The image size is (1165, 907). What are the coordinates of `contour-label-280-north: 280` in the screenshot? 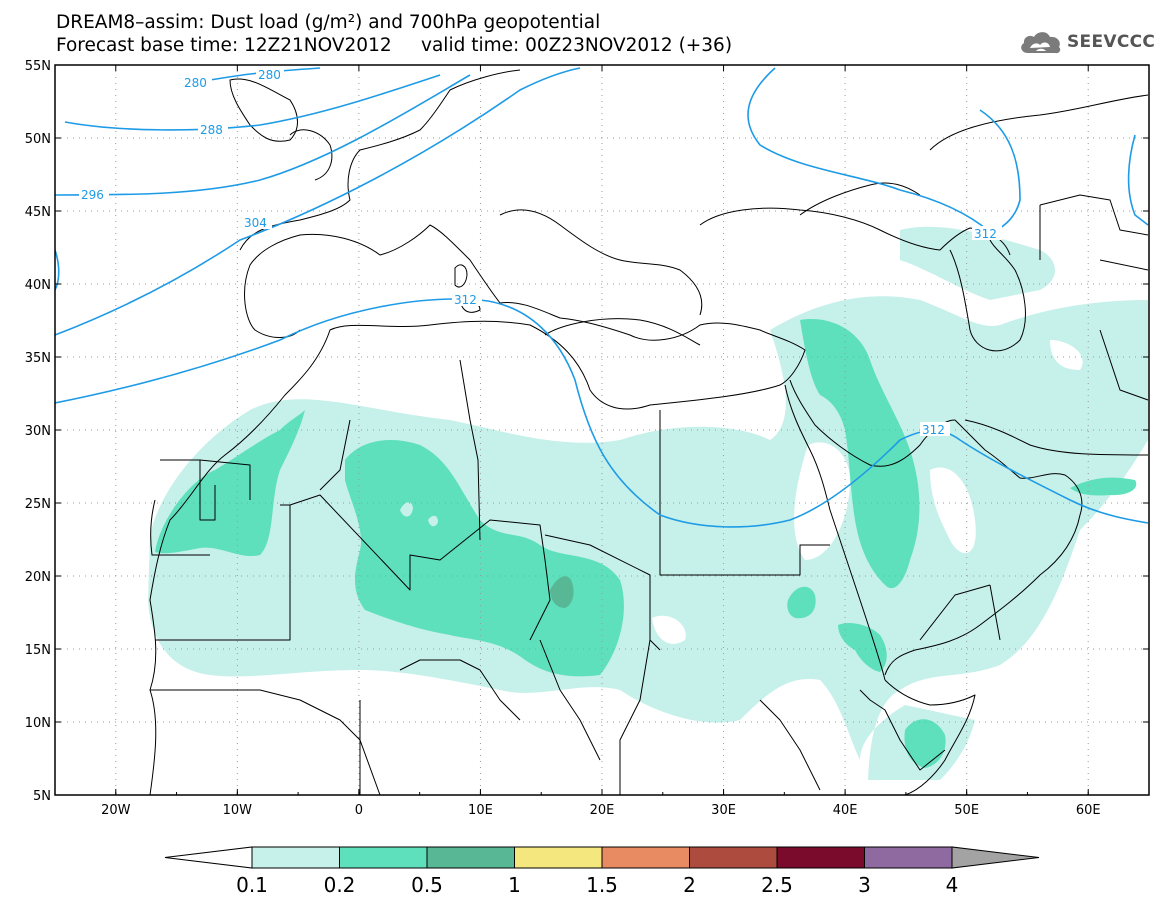 It's located at (269, 75).